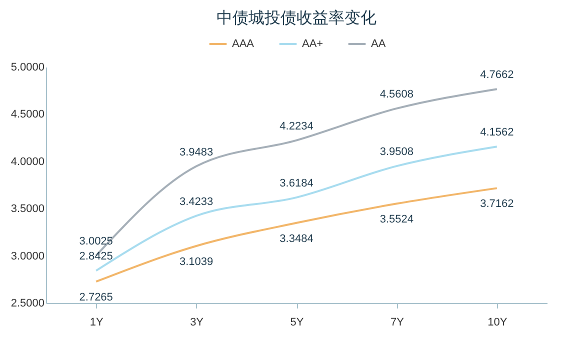 The image size is (577, 337). What do you see at coordinates (498, 322) in the screenshot?
I see `x-tick-label: 10Y` at bounding box center [498, 322].